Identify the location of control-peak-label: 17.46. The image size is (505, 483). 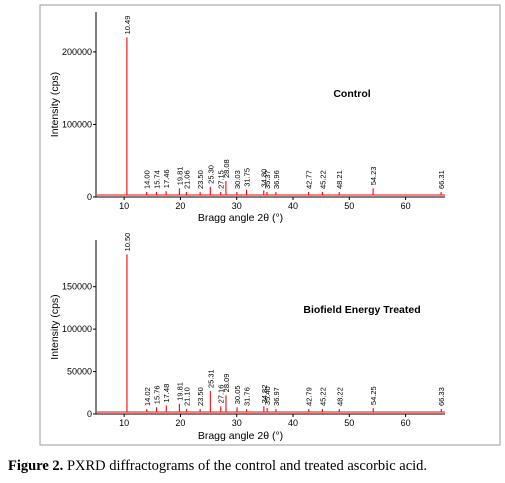
(166, 178).